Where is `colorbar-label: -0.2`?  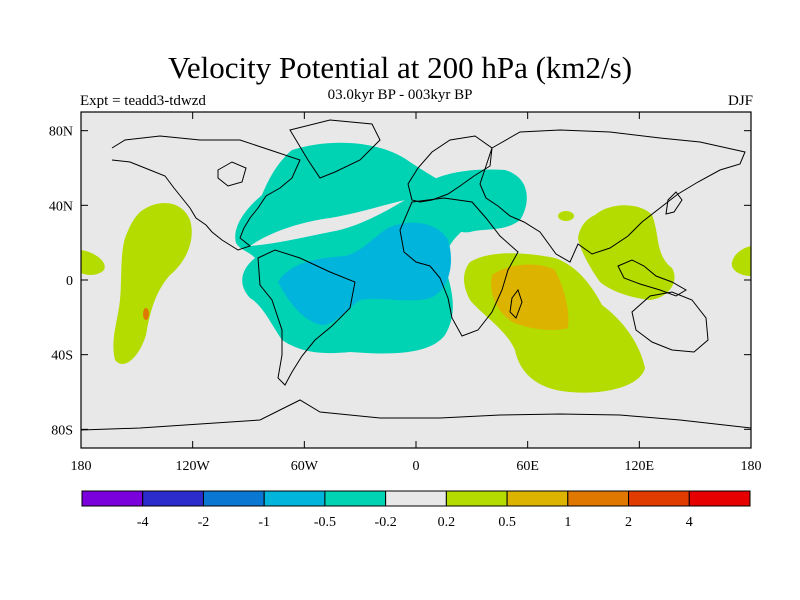 colorbar-label: -0.2 is located at coordinates (386, 522).